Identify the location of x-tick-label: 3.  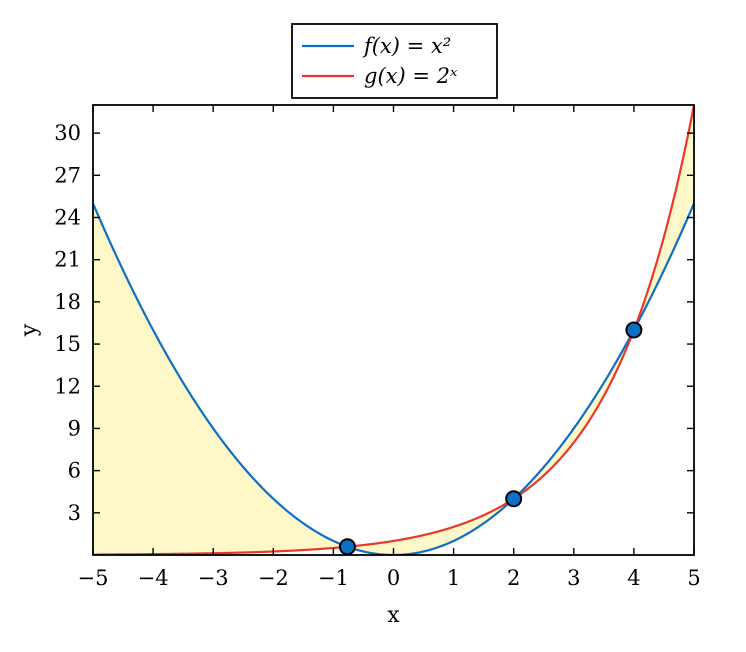
(573, 578).